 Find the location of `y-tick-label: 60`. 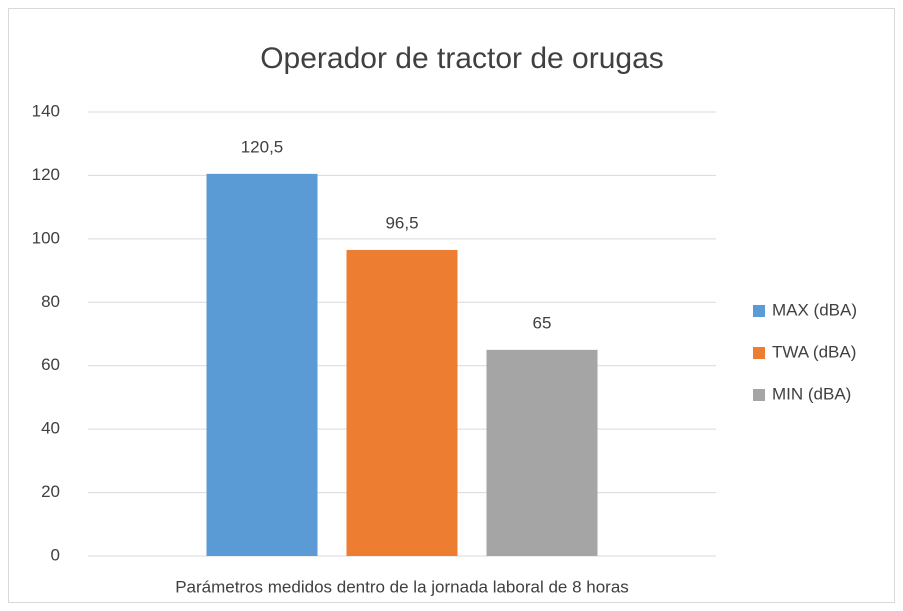

y-tick-label: 60 is located at coordinates (50, 364).